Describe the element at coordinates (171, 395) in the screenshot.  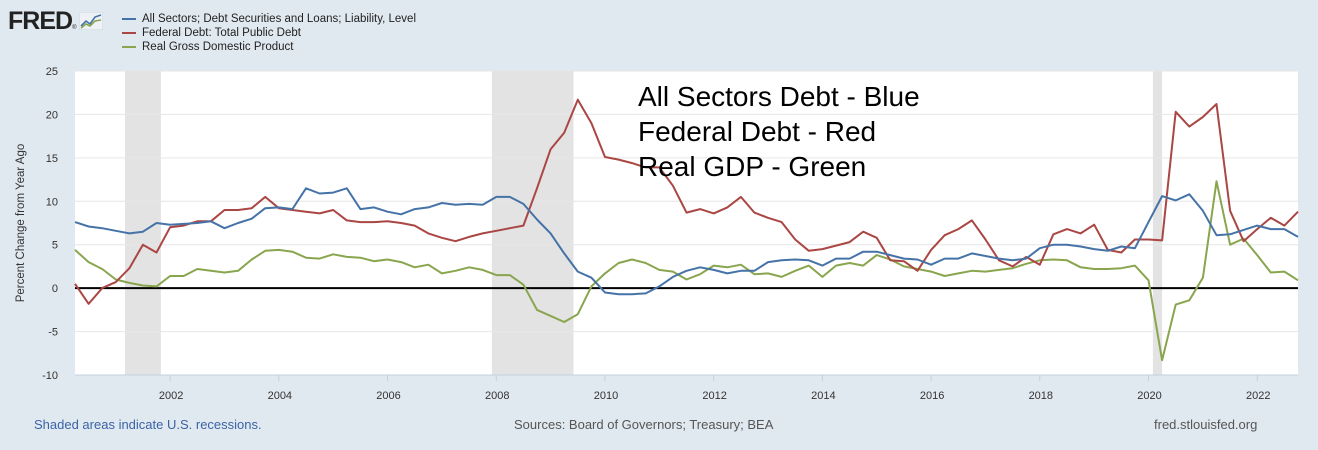
I see `x-tick-label: 2002` at that location.